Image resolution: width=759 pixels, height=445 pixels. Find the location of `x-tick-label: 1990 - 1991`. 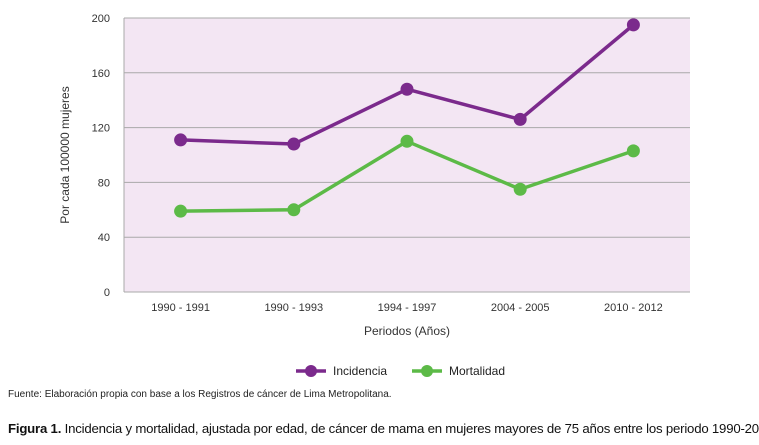

x-tick-label: 1990 - 1991 is located at coordinates (180, 308).